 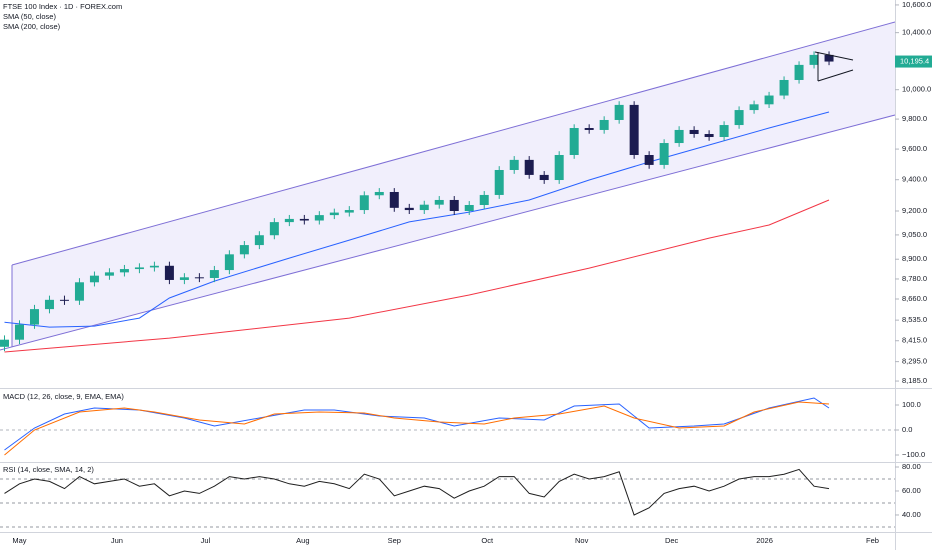 What do you see at coordinates (764, 540) in the screenshot?
I see `x-tick-label: 2026` at bounding box center [764, 540].